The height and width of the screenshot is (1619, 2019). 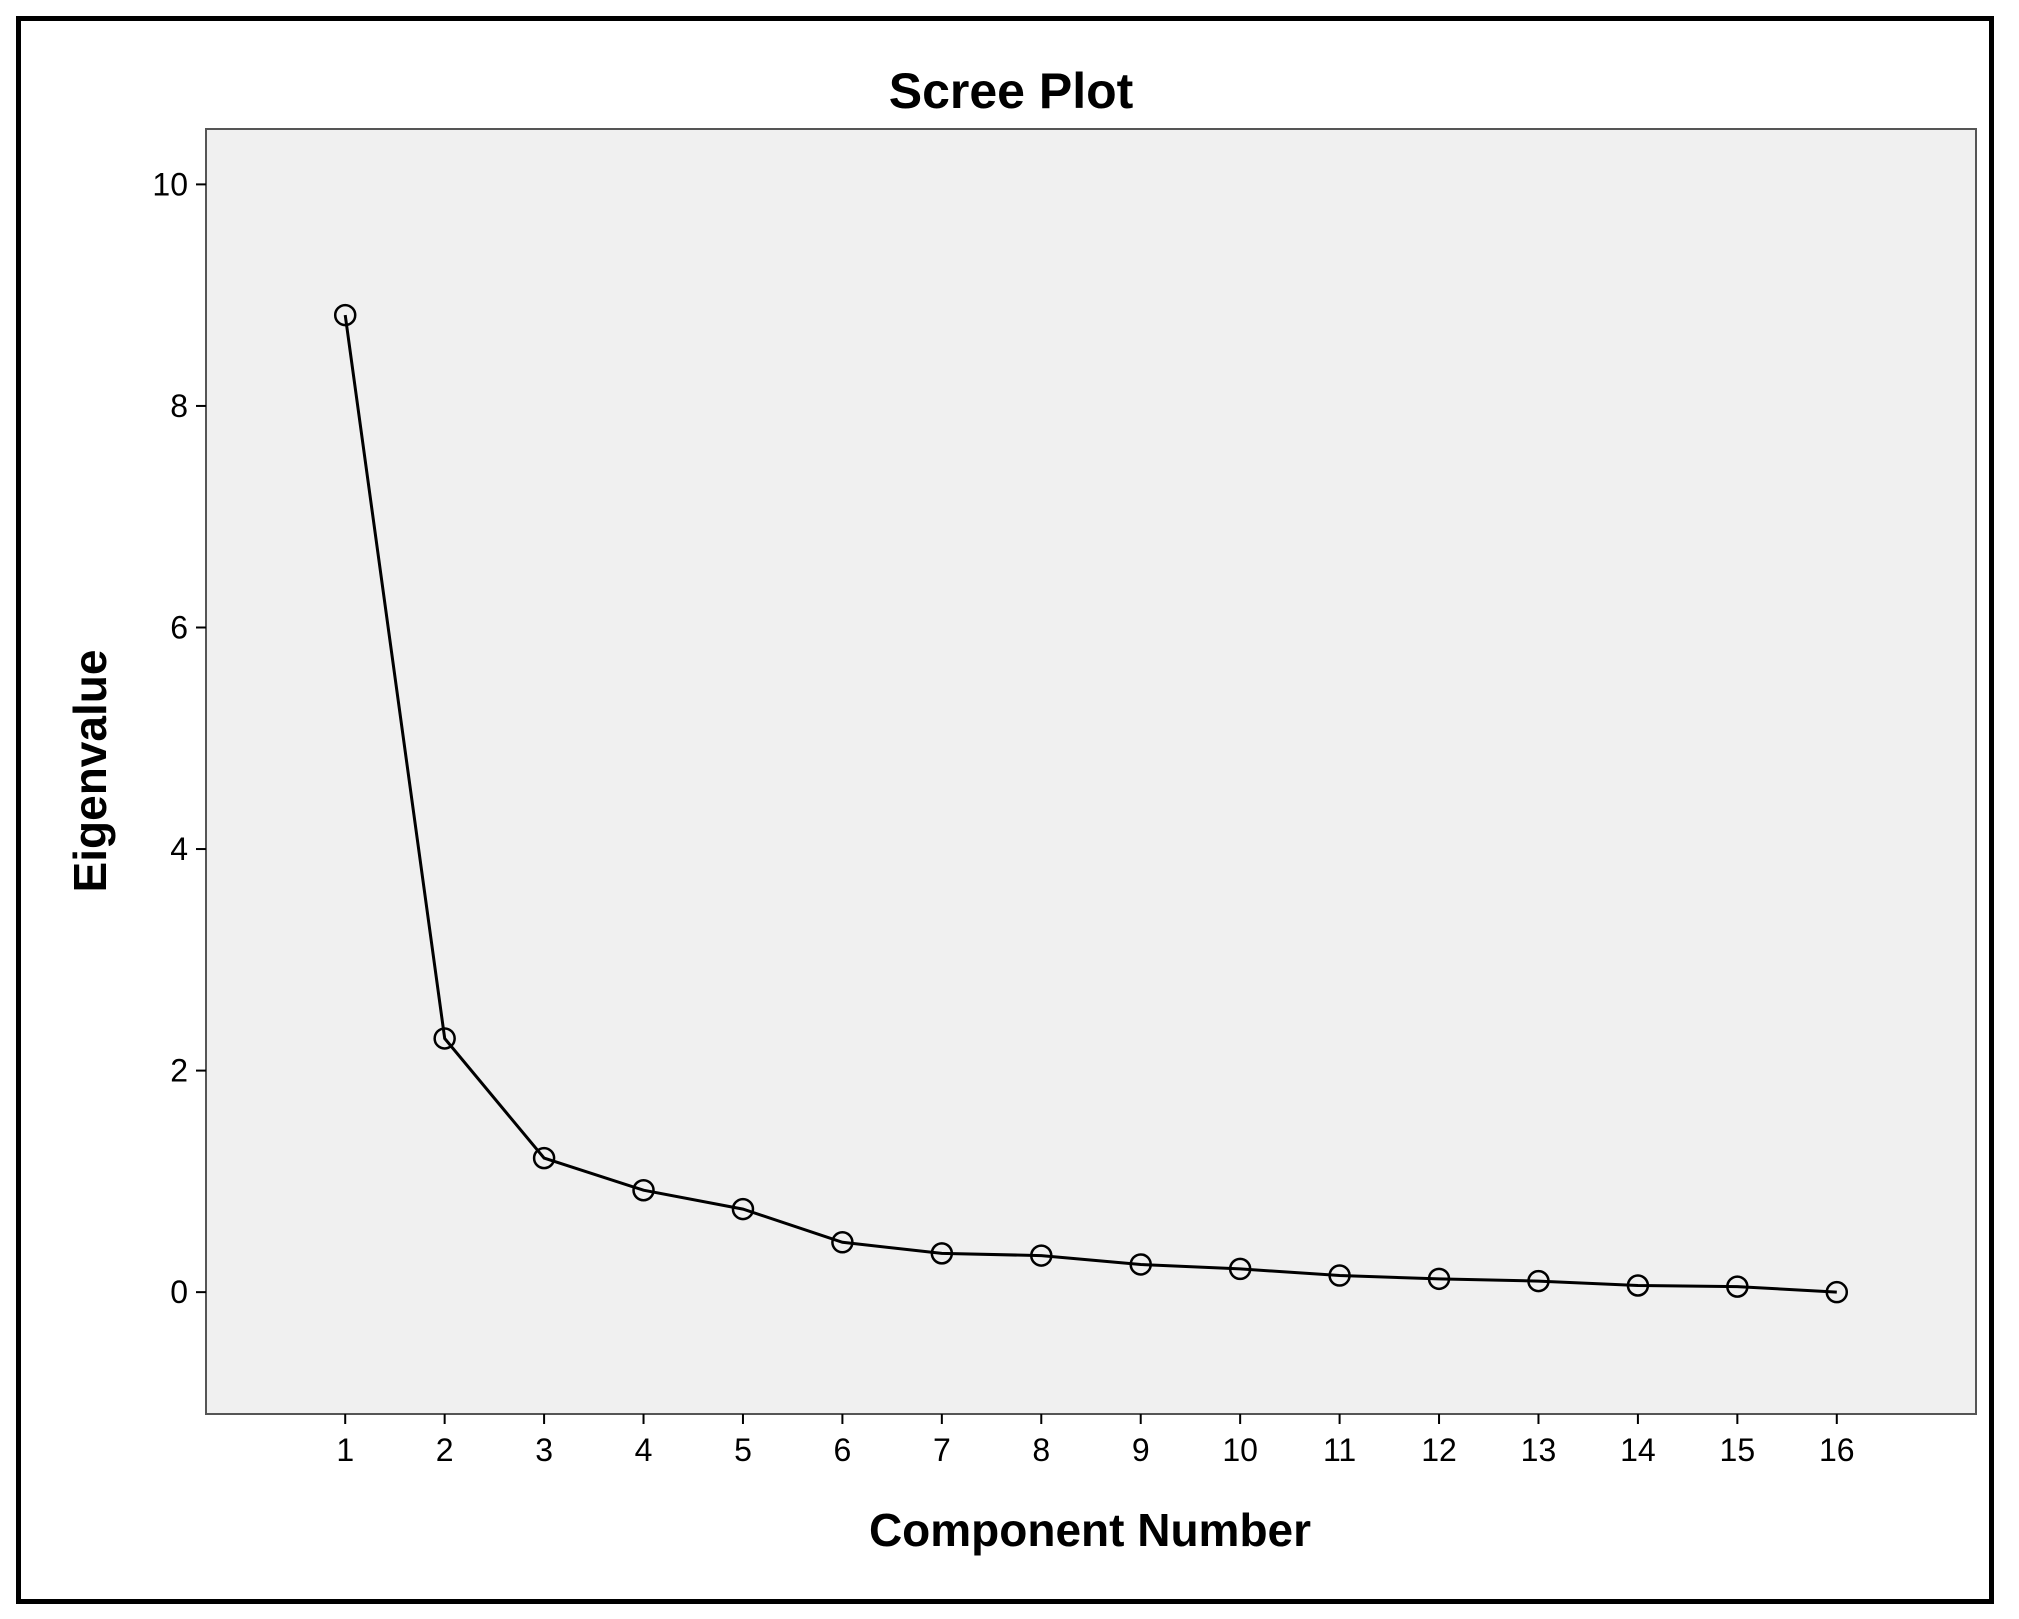 I want to click on x-tick-label: 16, so click(x=1837, y=1450).